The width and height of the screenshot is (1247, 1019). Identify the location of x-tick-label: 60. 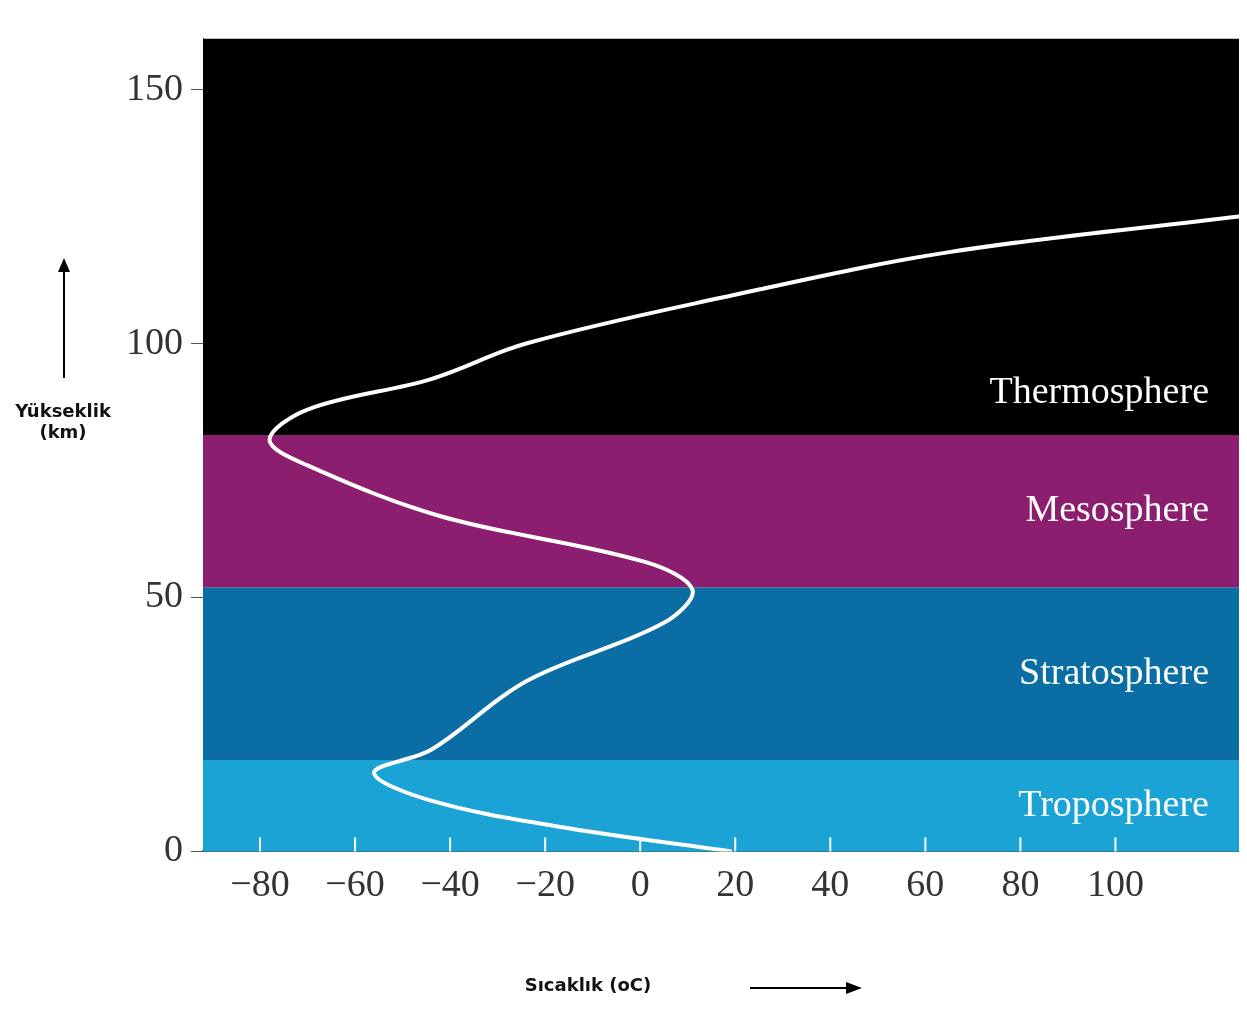
(925, 883).